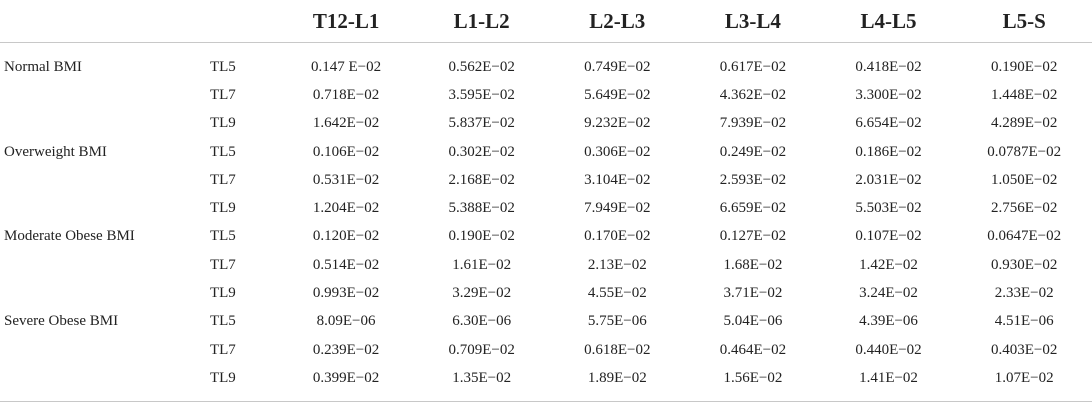 The width and height of the screenshot is (1092, 408). What do you see at coordinates (888, 377) in the screenshot?
I see `table-cell: 1.41E−02` at bounding box center [888, 377].